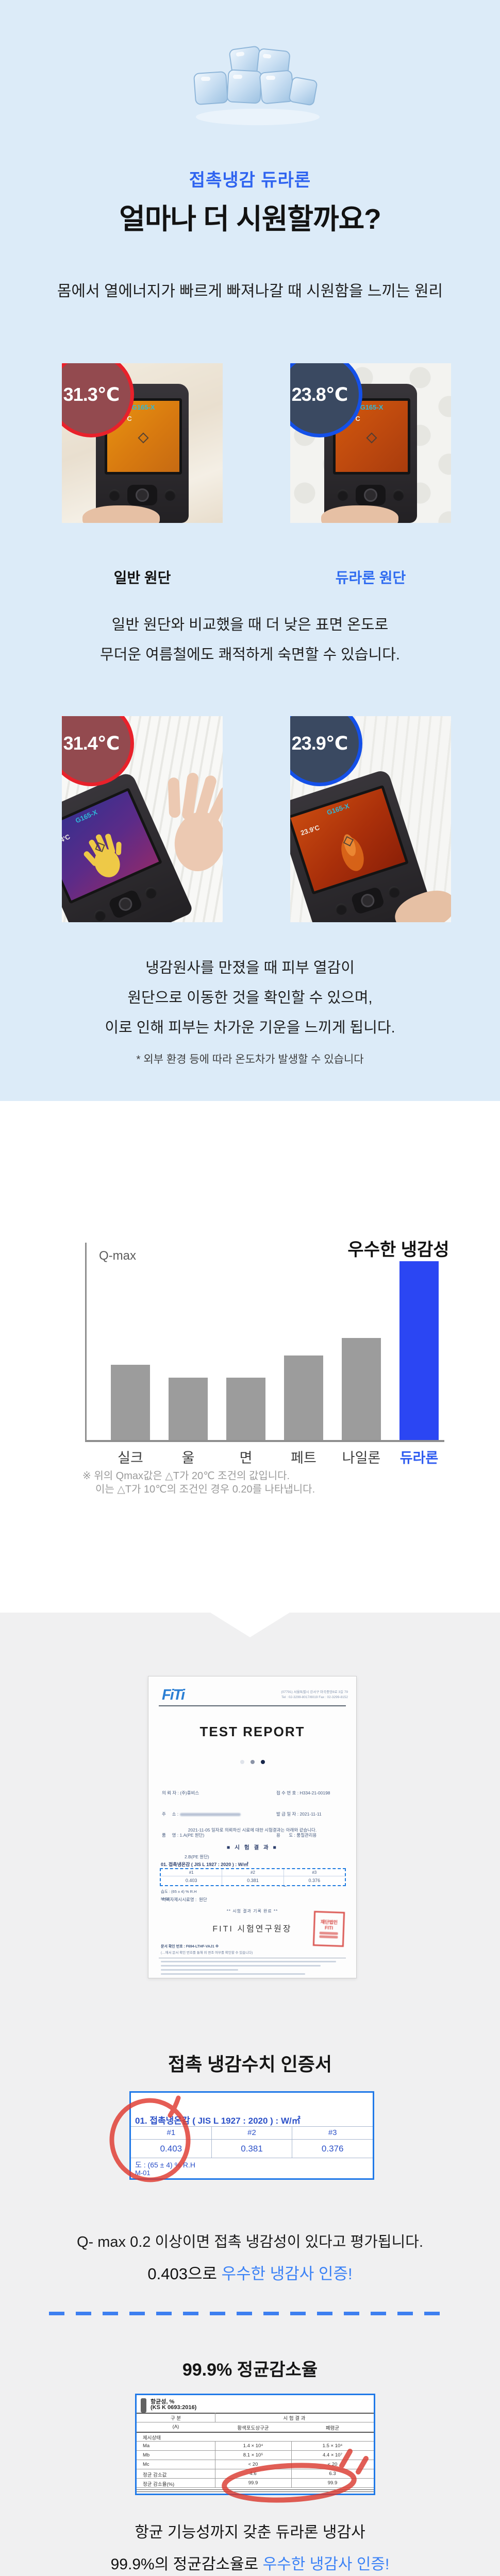  I want to click on antibacterial-note: 항균 기능성까지 갖춘 듀라론 냉감사, so click(250, 2532).